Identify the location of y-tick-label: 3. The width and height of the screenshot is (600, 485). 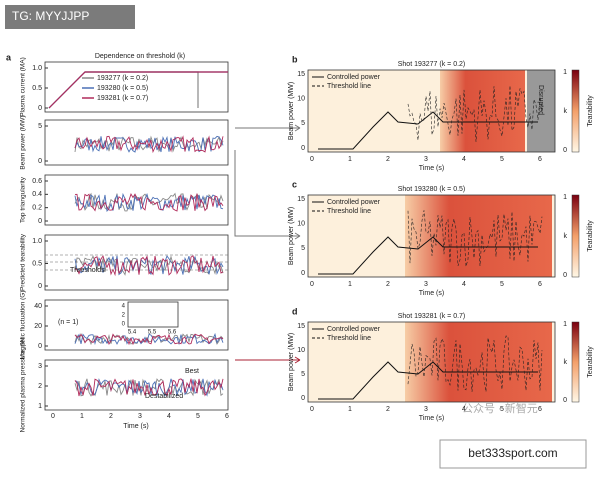
(40, 366).